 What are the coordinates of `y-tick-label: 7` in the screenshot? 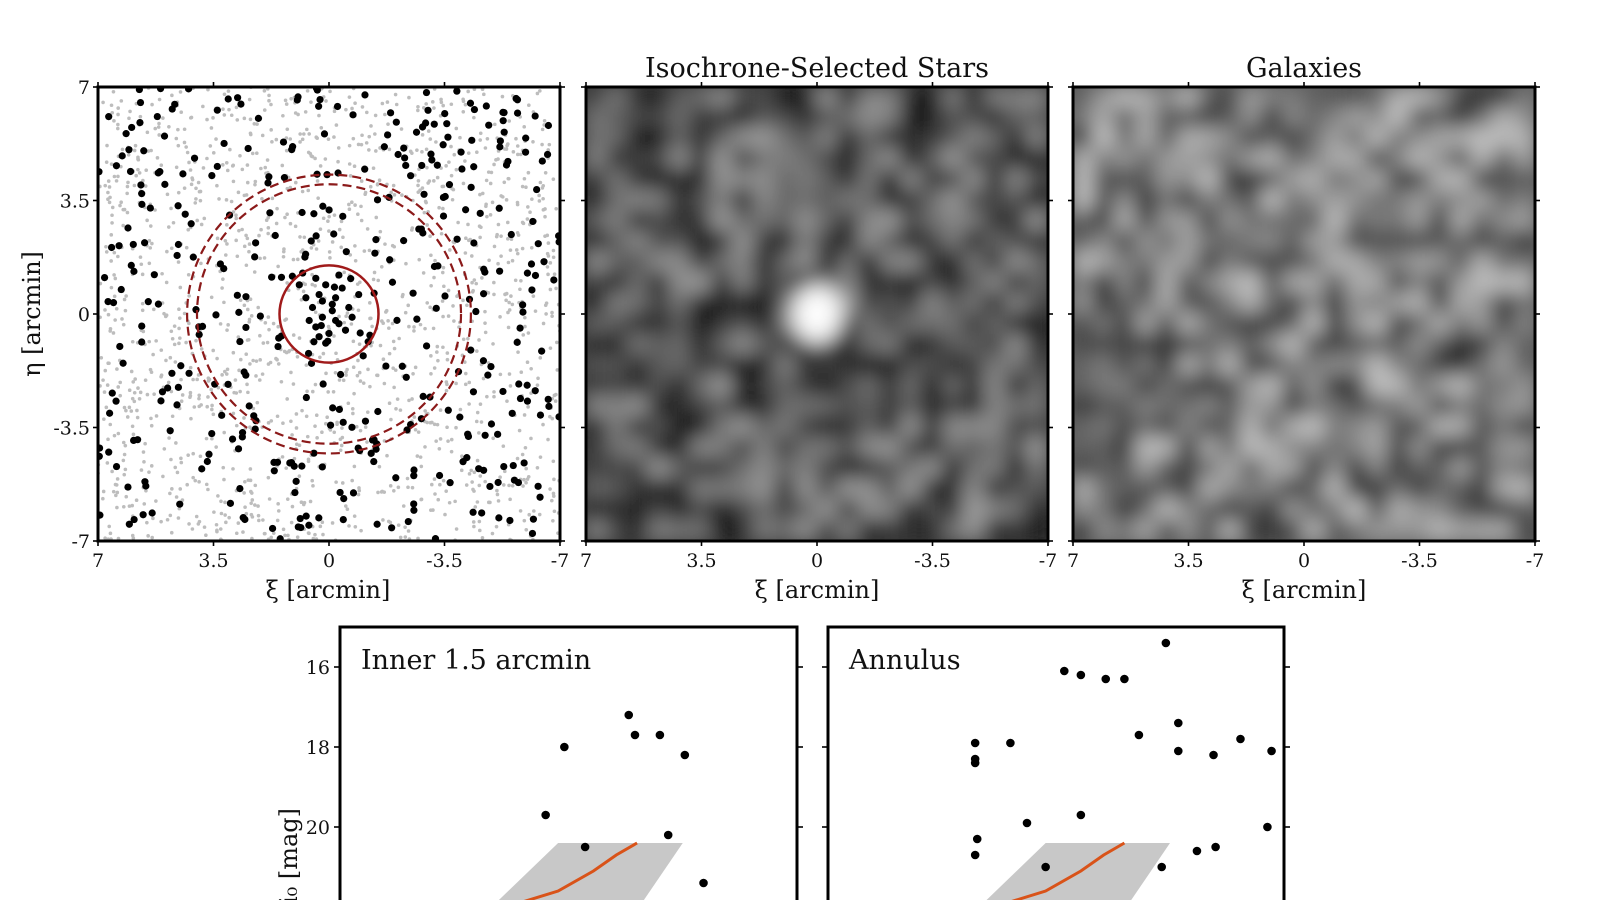 It's located at (84, 88).